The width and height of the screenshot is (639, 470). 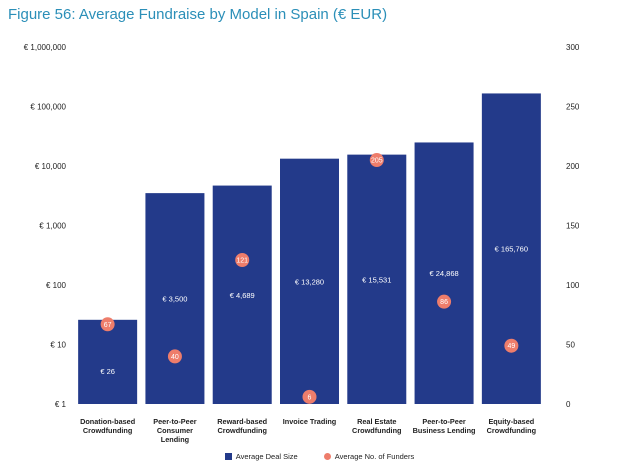 What do you see at coordinates (52, 226) in the screenshot?
I see `y-left-tick-label: € 1,000` at bounding box center [52, 226].